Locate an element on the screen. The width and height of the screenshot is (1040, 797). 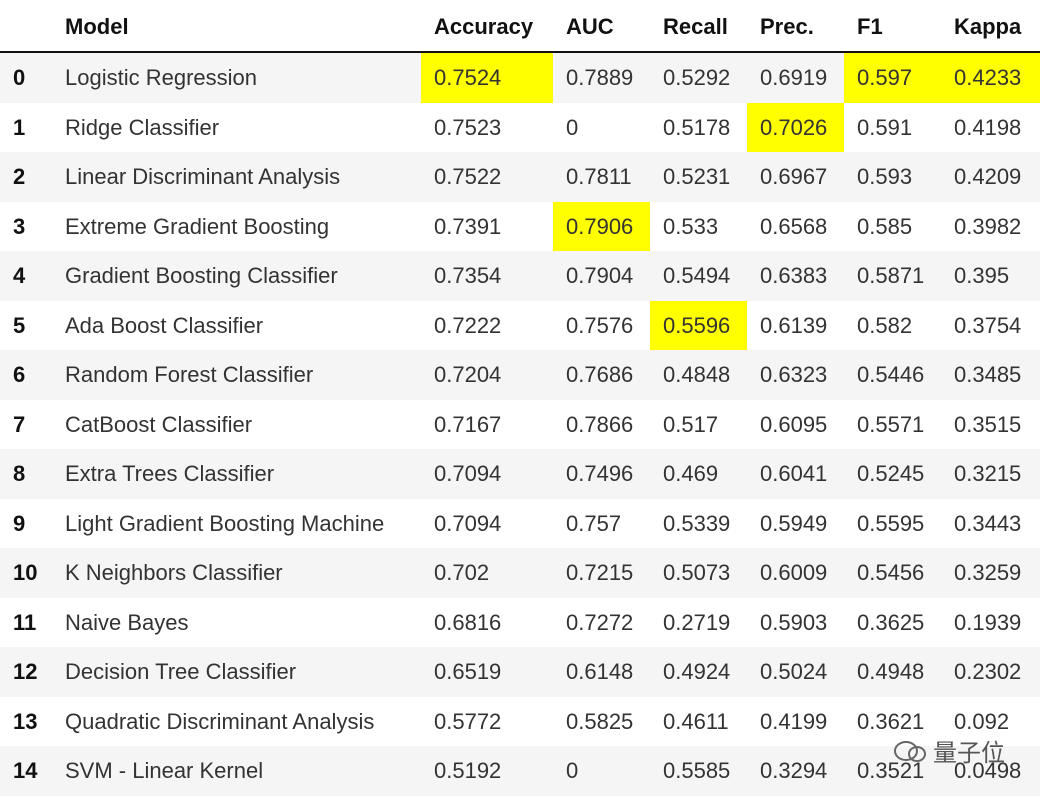
column-header: F1 is located at coordinates (870, 26).